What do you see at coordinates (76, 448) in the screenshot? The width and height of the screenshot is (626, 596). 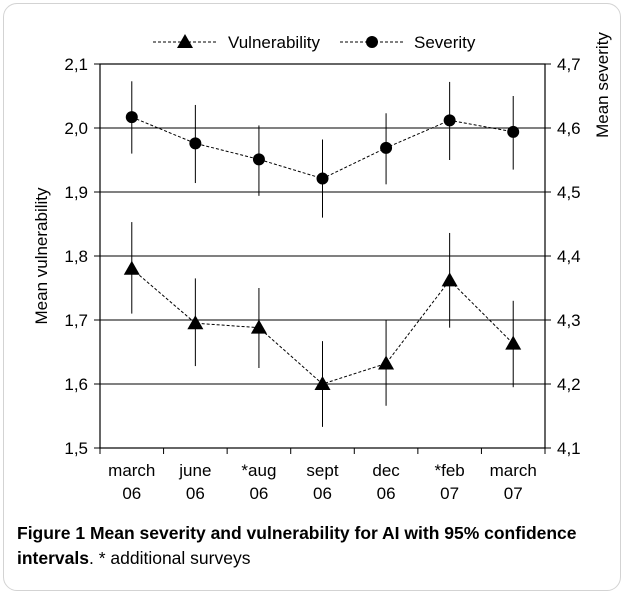 I see `y-left-tick-label: 1,5` at bounding box center [76, 448].